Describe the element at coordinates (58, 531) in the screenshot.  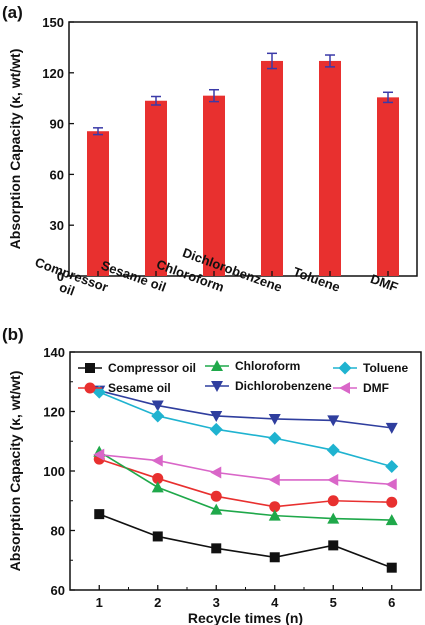
I see `y-tick-label: 80` at that location.